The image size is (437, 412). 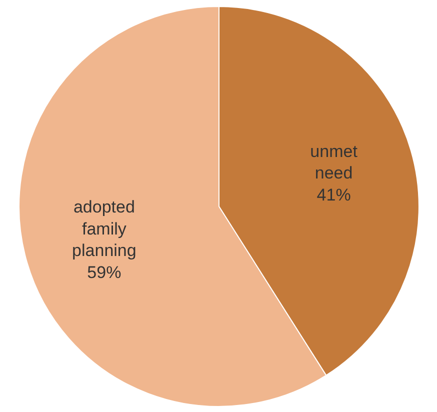 I want to click on slice-label: adopted family planning, so click(x=104, y=229).